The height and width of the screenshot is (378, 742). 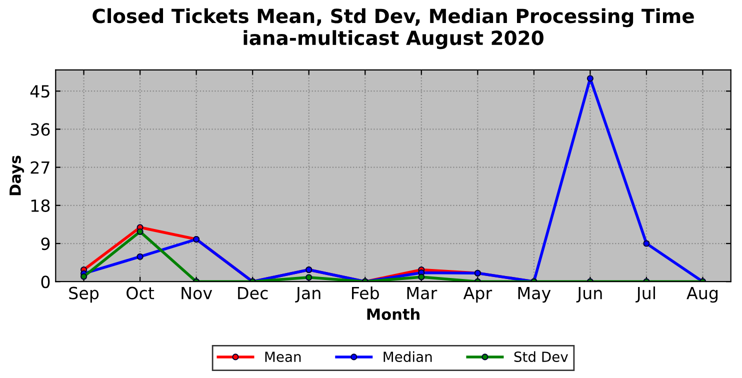 What do you see at coordinates (365, 293) in the screenshot?
I see `x-tick-label: Feb` at bounding box center [365, 293].